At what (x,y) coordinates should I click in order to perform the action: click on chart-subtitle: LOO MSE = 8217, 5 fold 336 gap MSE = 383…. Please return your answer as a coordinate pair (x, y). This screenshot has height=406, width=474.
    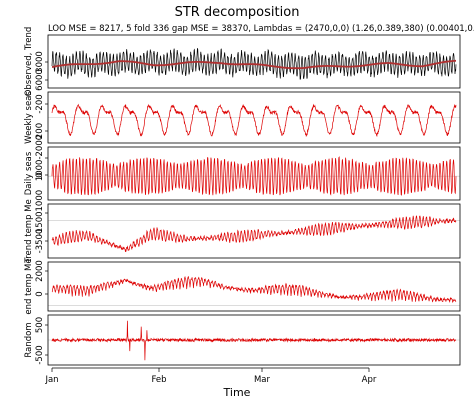
    Looking at the image, I should click on (261, 29).